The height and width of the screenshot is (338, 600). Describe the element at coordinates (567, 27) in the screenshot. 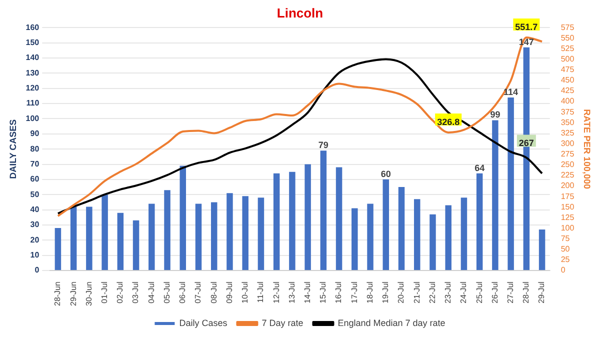

I see `y2-tick-label: 575` at that location.